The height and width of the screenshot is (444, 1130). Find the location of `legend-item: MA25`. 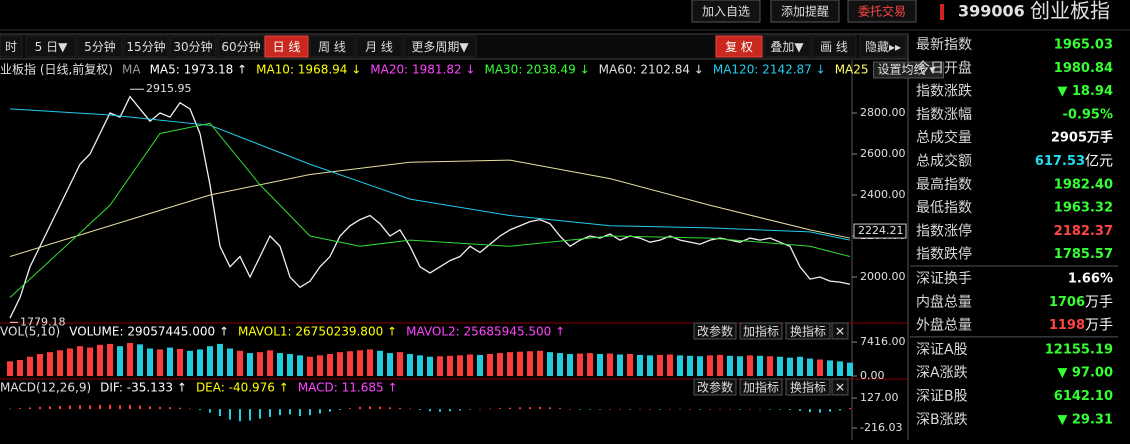

legend-item: MA25 is located at coordinates (852, 70).